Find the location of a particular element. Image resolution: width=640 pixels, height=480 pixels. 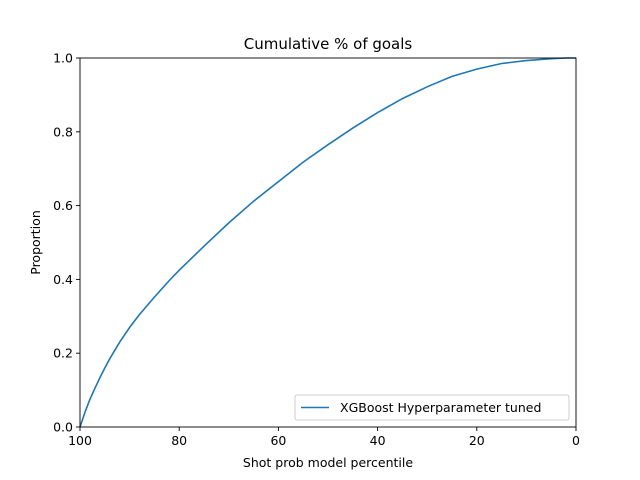

x-tick-label: 0 is located at coordinates (576, 440).